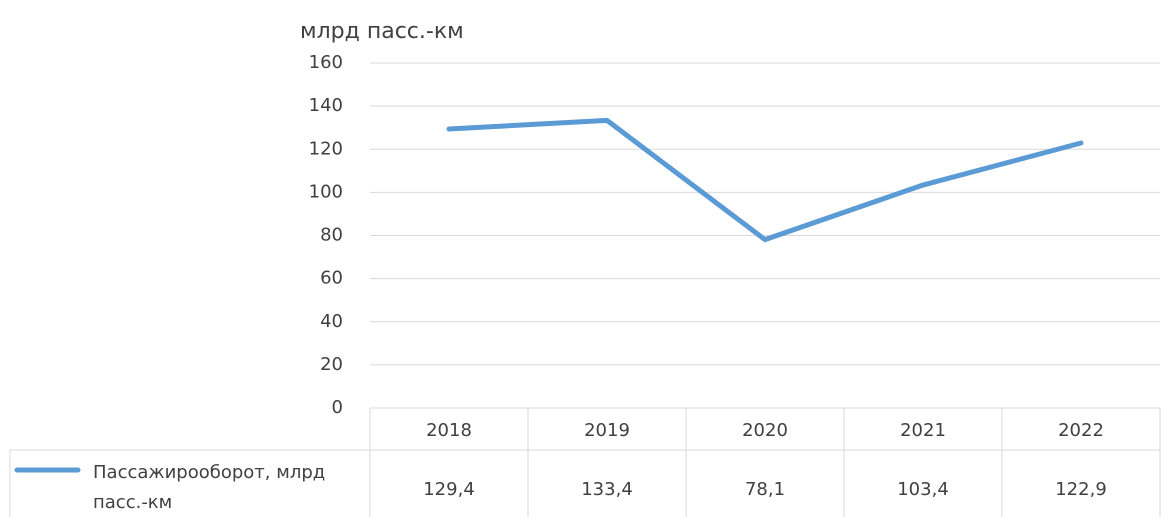  Describe the element at coordinates (331, 364) in the screenshot. I see `y-tick-label: 20` at that location.